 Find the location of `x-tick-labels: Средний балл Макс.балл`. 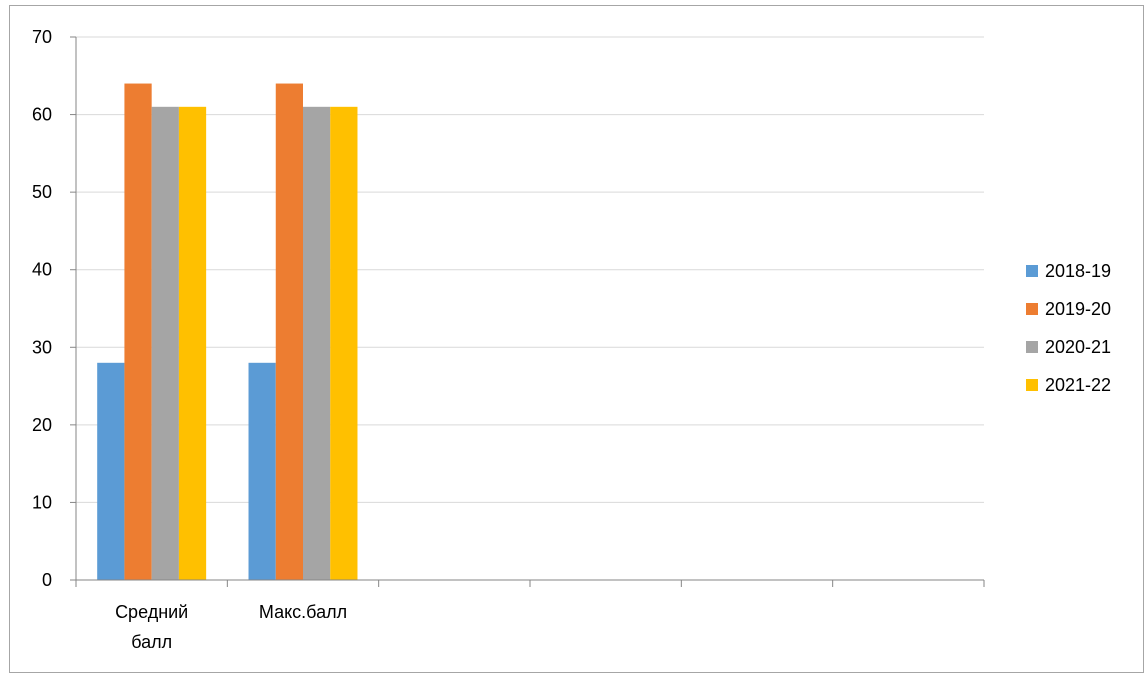

x-tick-labels: Средний балл Макс.балл is located at coordinates (231, 627).